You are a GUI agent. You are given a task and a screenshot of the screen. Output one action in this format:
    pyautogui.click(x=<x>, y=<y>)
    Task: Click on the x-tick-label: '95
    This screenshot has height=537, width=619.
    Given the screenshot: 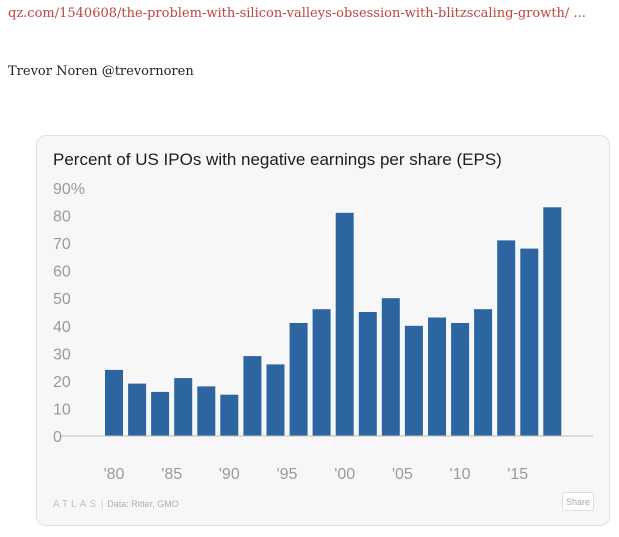 What is the action you would take?
    pyautogui.click(x=287, y=474)
    